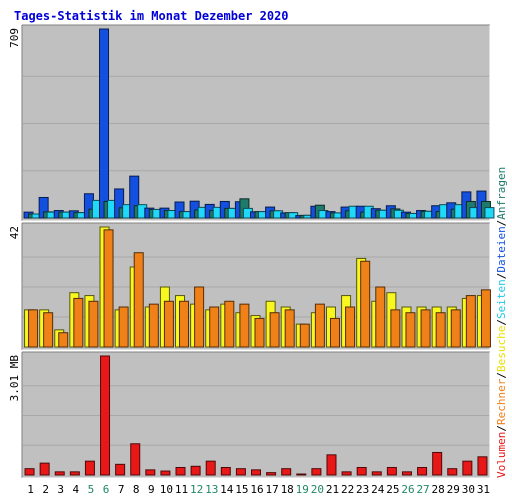 The height and width of the screenshot is (500, 512). I want to click on legend-dateien: Dateien, so click(501, 249).